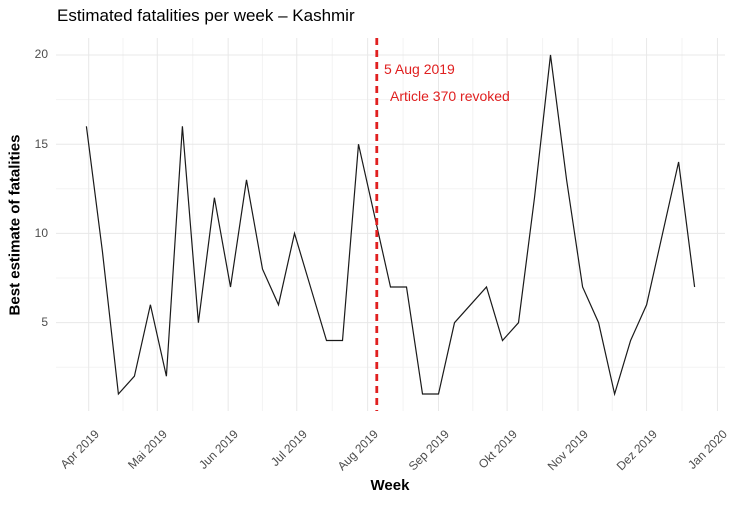 The width and height of the screenshot is (731, 506). I want to click on y-tick-label: 20, so click(41, 54).